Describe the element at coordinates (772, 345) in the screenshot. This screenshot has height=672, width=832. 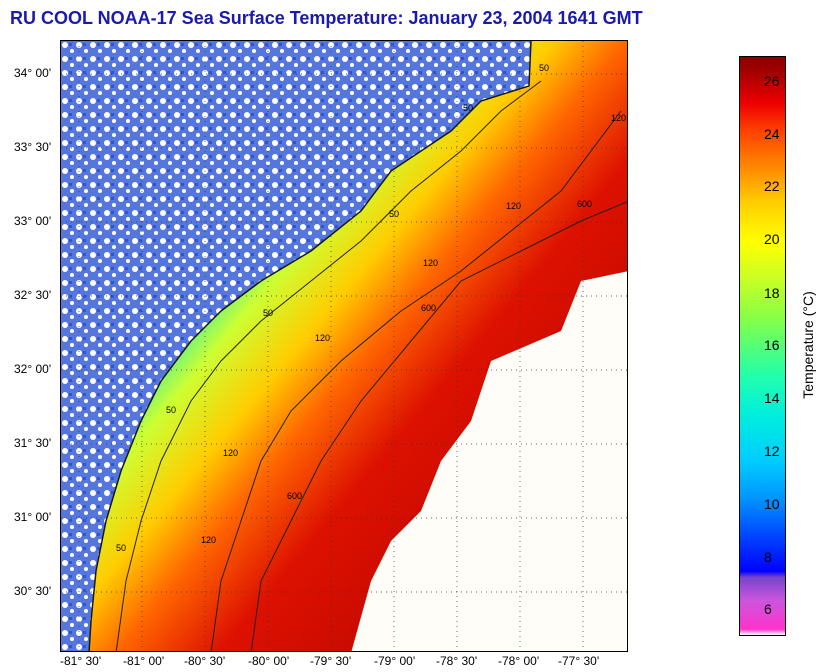
I see `colorbar-tick: 16` at that location.